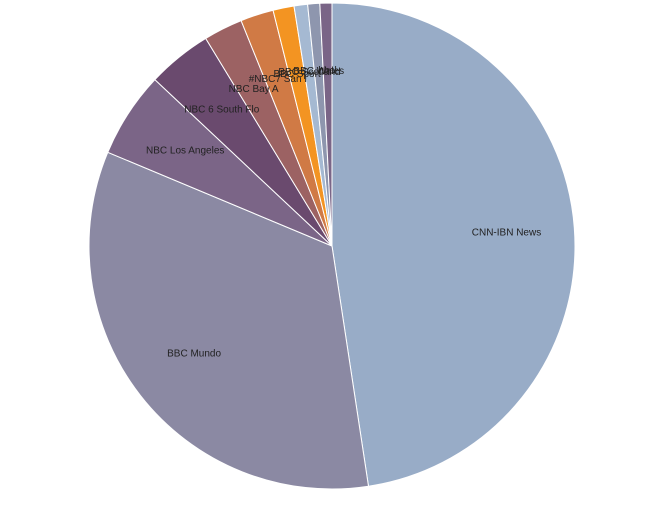 The width and height of the screenshot is (670, 506). What do you see at coordinates (326, 124) in the screenshot?
I see `pie-slice-bbcl` at bounding box center [326, 124].